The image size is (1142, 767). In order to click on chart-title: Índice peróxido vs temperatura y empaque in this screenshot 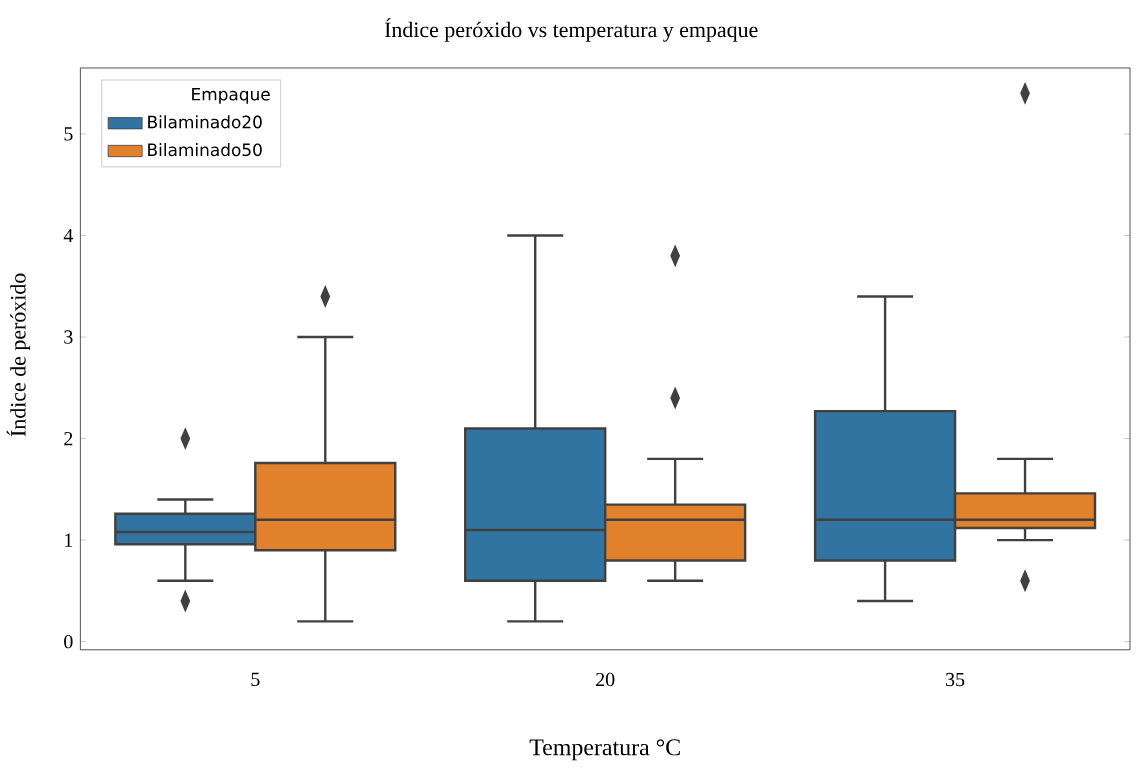, I will do `click(571, 30)`.